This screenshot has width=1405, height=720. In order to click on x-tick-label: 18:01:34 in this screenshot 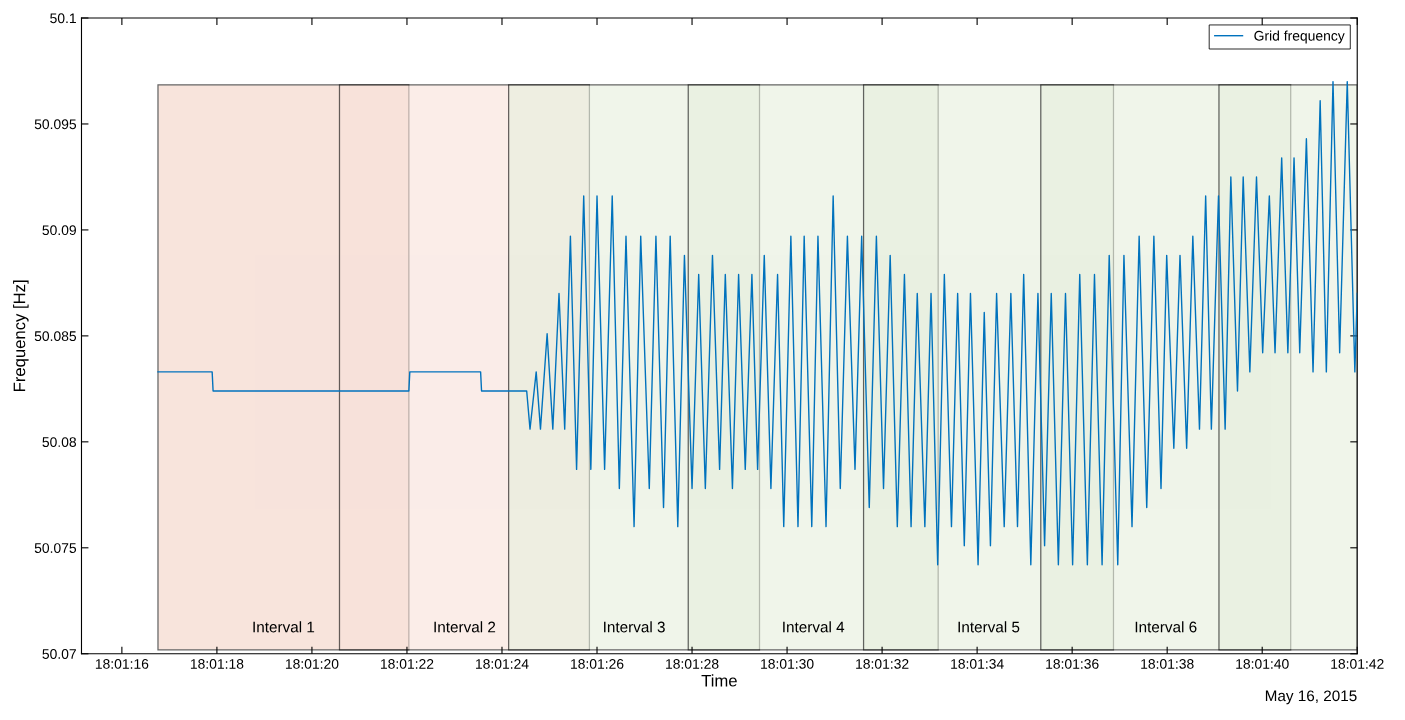, I will do `click(977, 663)`.